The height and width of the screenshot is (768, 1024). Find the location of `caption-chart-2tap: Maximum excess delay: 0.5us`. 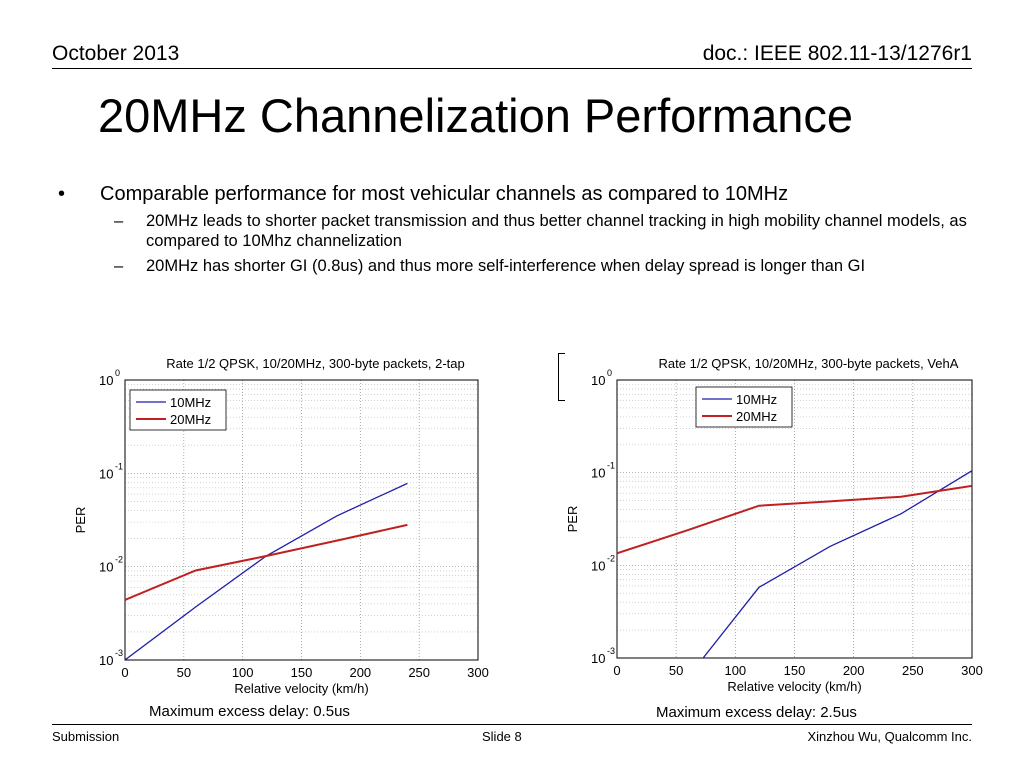

caption-chart-2tap: Maximum excess delay: 0.5us is located at coordinates (249, 711).